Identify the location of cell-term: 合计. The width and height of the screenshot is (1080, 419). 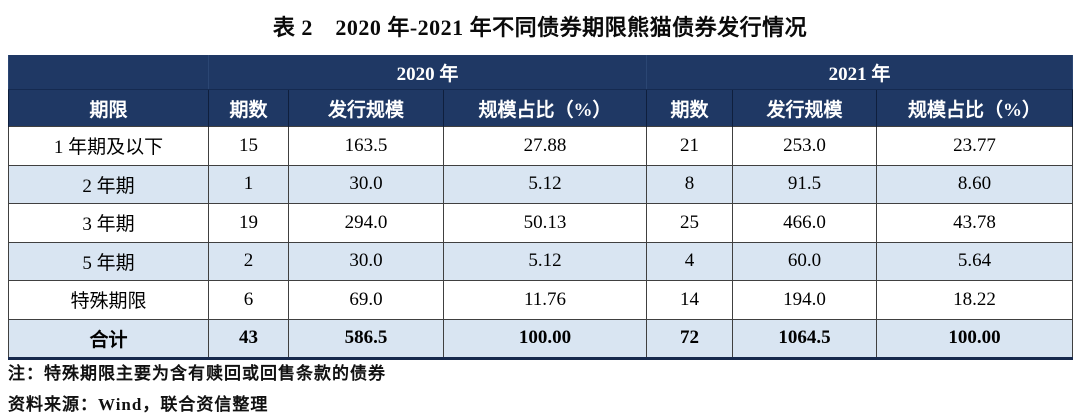
(108, 338).